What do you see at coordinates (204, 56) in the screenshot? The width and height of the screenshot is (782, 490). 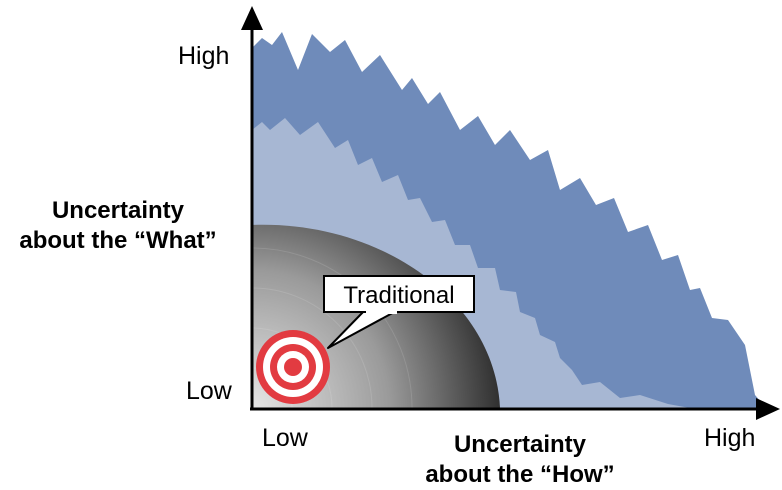 I see `y-tick-high: High` at bounding box center [204, 56].